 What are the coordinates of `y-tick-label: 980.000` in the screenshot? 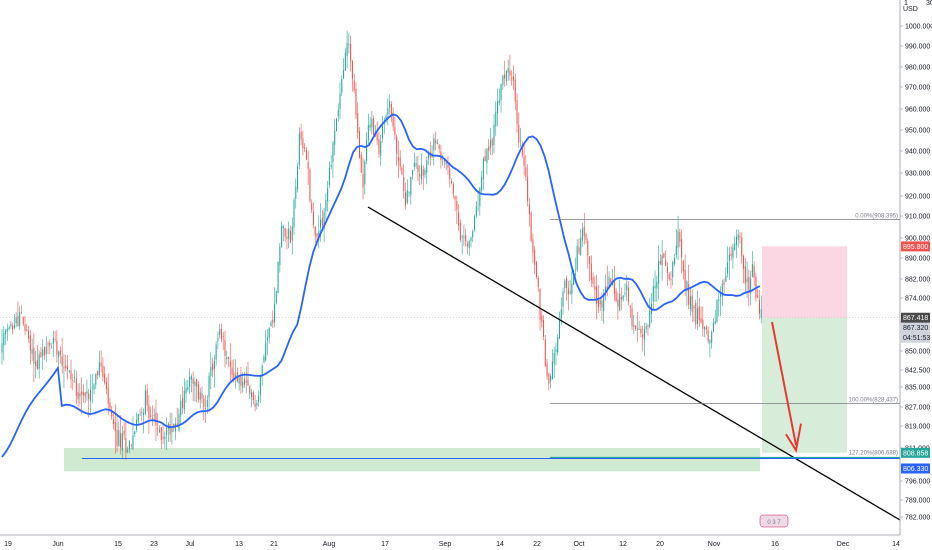 It's located at (917, 68).